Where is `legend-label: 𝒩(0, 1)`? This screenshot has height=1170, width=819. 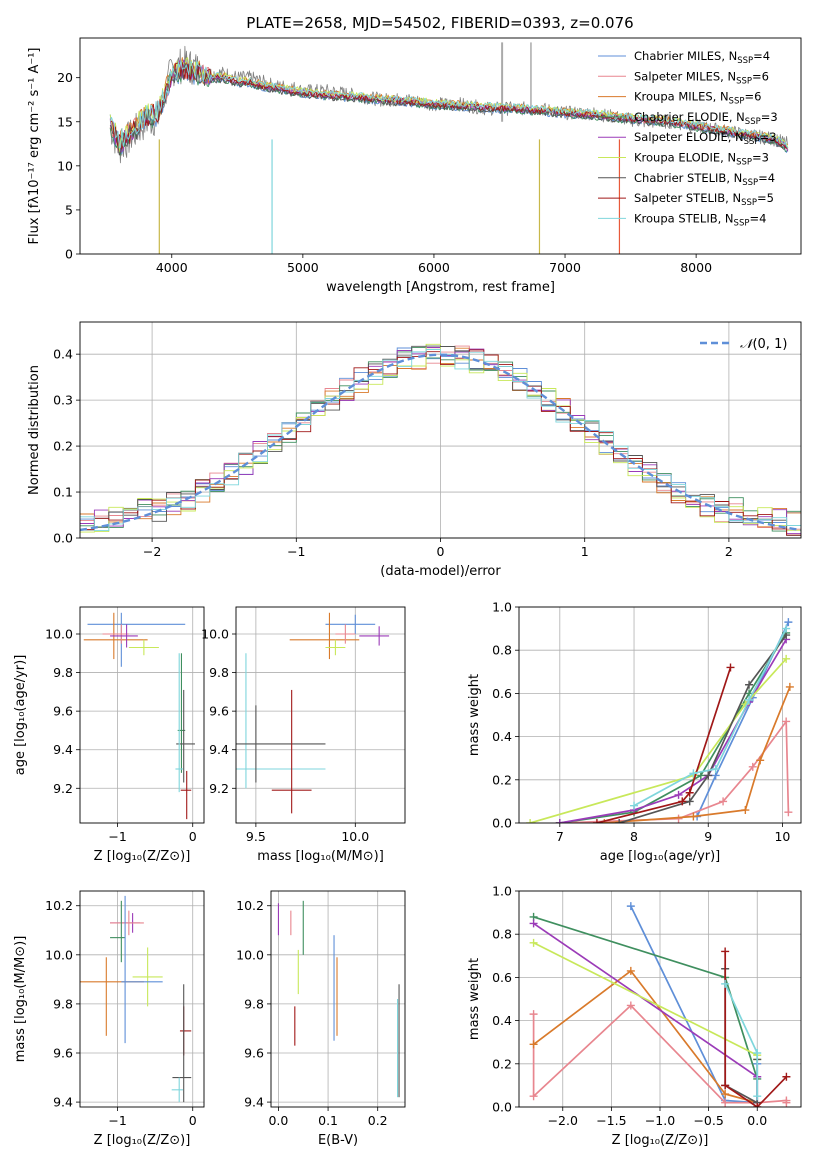
legend-label: 𝒩(0, 1) is located at coordinates (763, 344).